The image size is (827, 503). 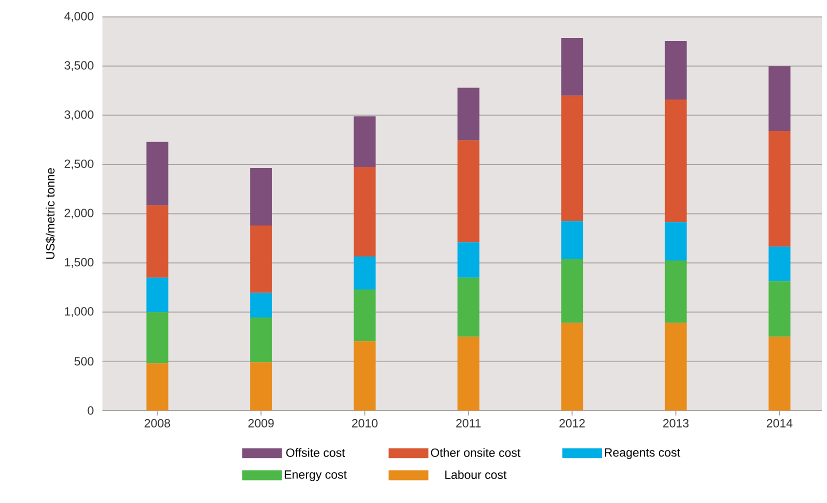 What do you see at coordinates (79, 17) in the screenshot?
I see `y-tick-label: 4,000` at bounding box center [79, 17].